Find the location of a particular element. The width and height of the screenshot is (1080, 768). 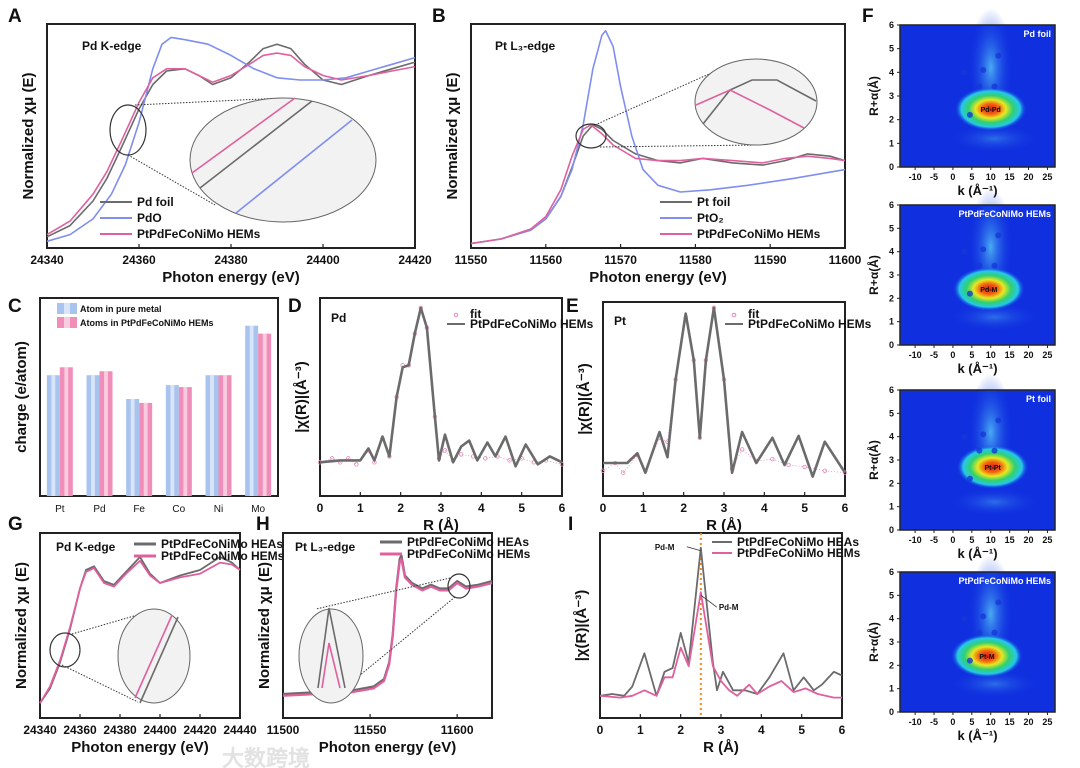

panel-letter: C is located at coordinates (15, 306).